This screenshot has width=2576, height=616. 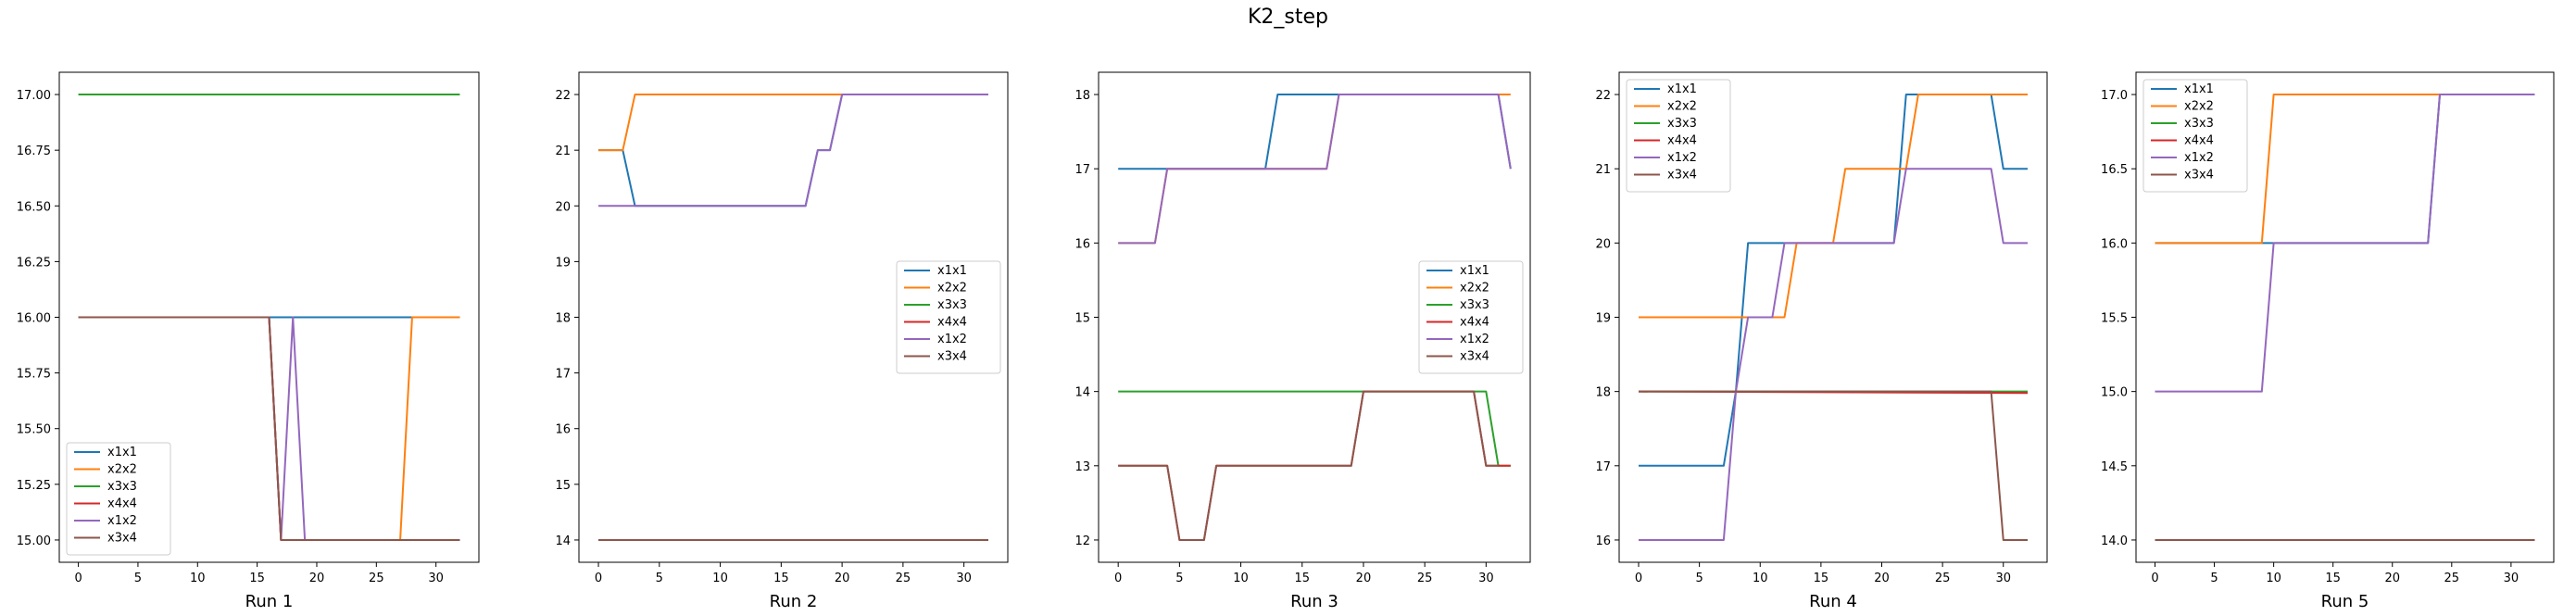 I want to click on figure-title: K2_step, so click(x=1287, y=18).